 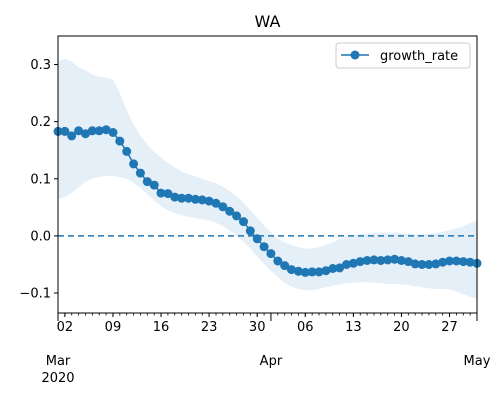 What do you see at coordinates (305, 327) in the screenshot?
I see `x-tick-label: 06` at bounding box center [305, 327].